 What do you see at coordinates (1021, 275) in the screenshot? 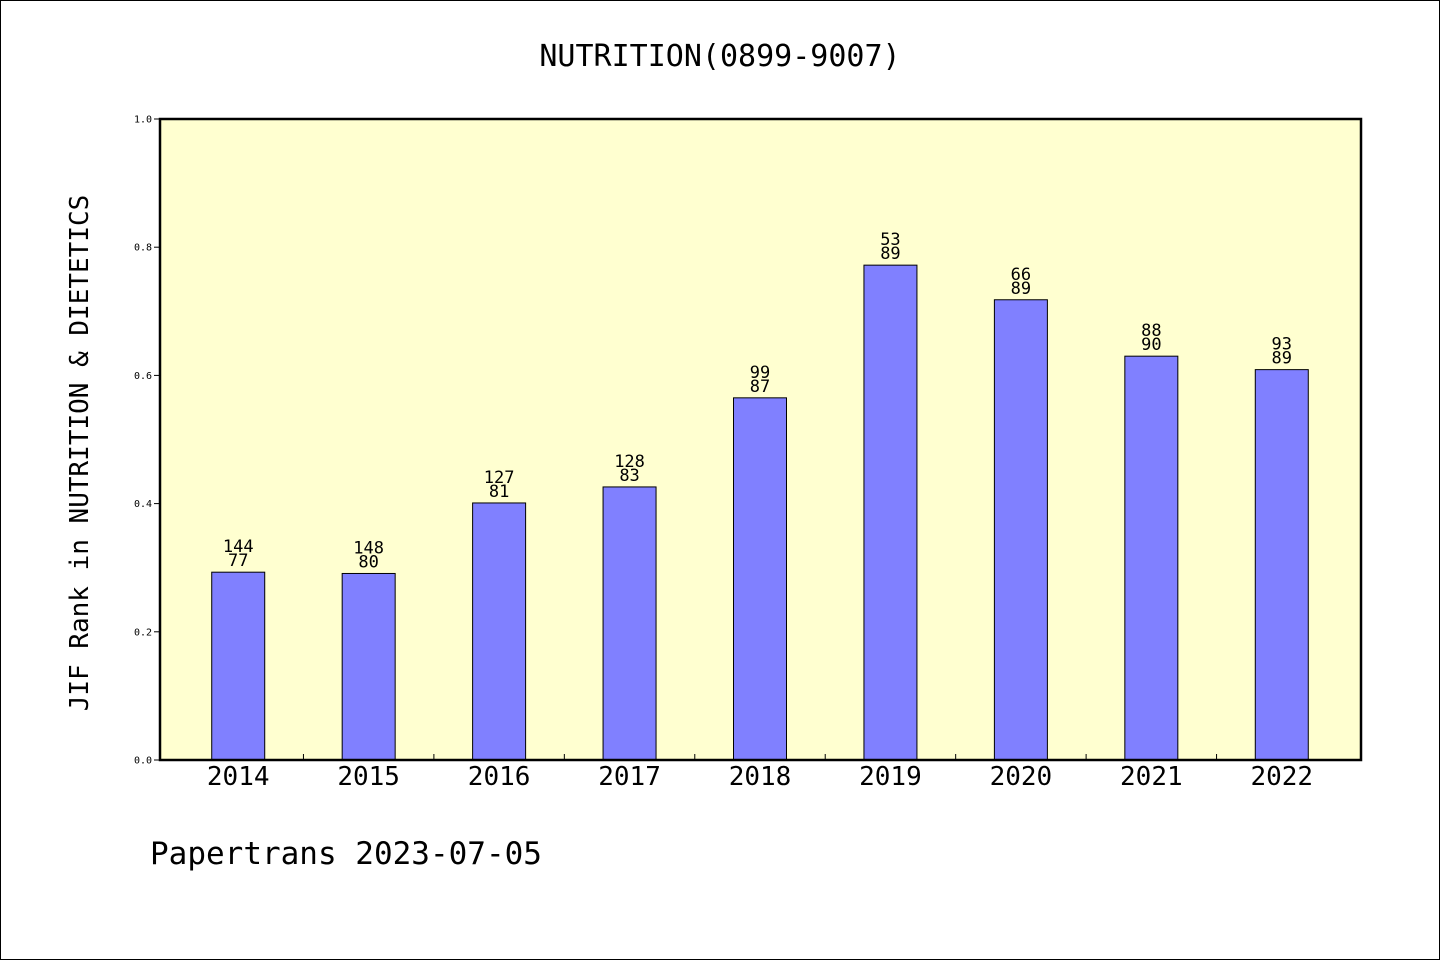
I see `data-label-rank-2020: 66` at bounding box center [1021, 275].